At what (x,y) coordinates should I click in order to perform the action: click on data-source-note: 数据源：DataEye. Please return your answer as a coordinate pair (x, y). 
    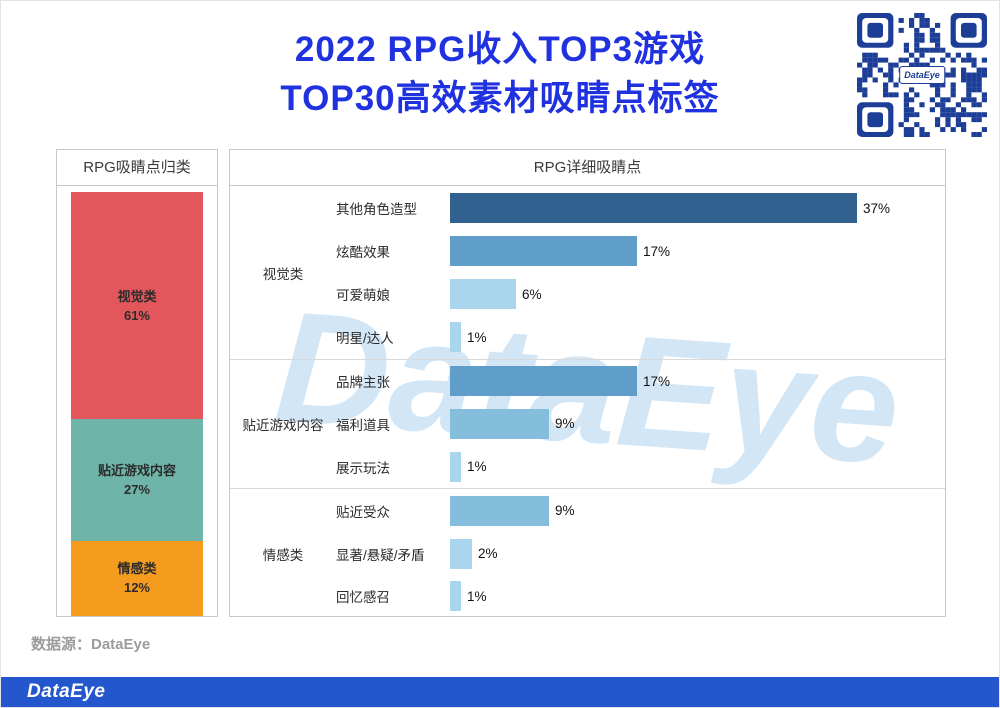
    Looking at the image, I should click on (91, 644).